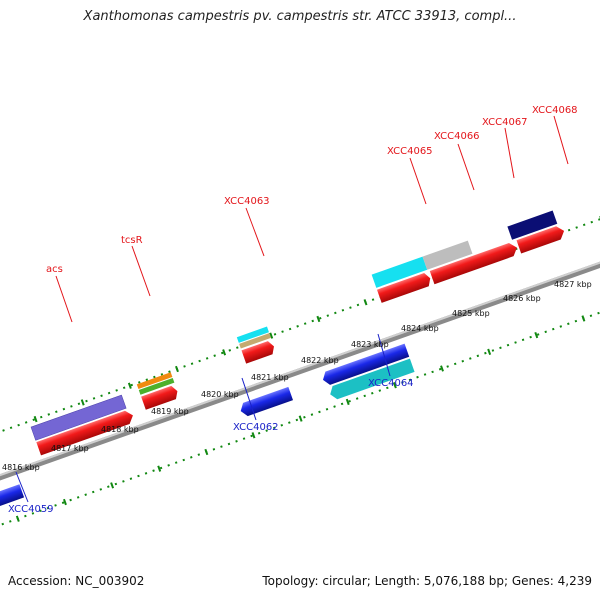  What do you see at coordinates (404, 287) in the screenshot?
I see `gene-xcc4065-cds` at bounding box center [404, 287].